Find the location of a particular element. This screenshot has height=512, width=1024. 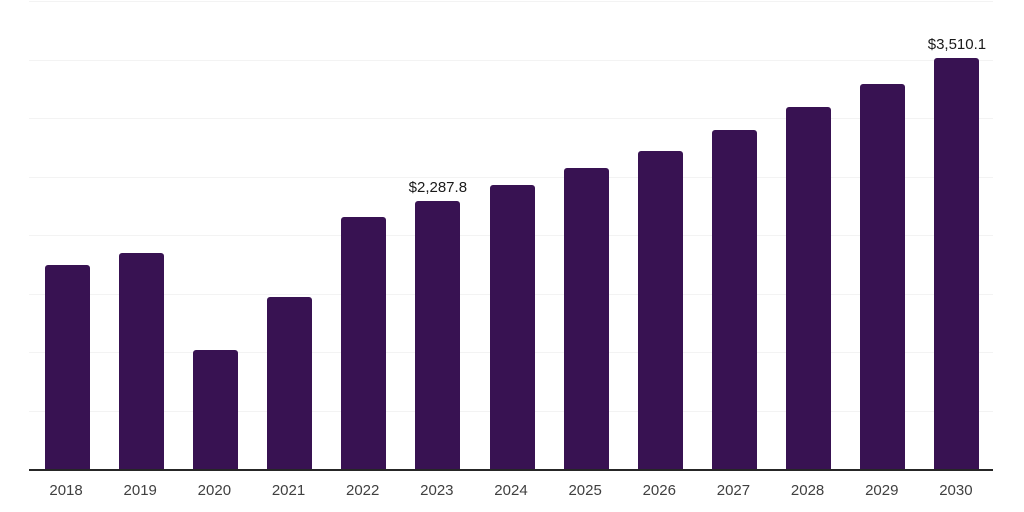

x-tick-2018: 2018 is located at coordinates (66, 490).